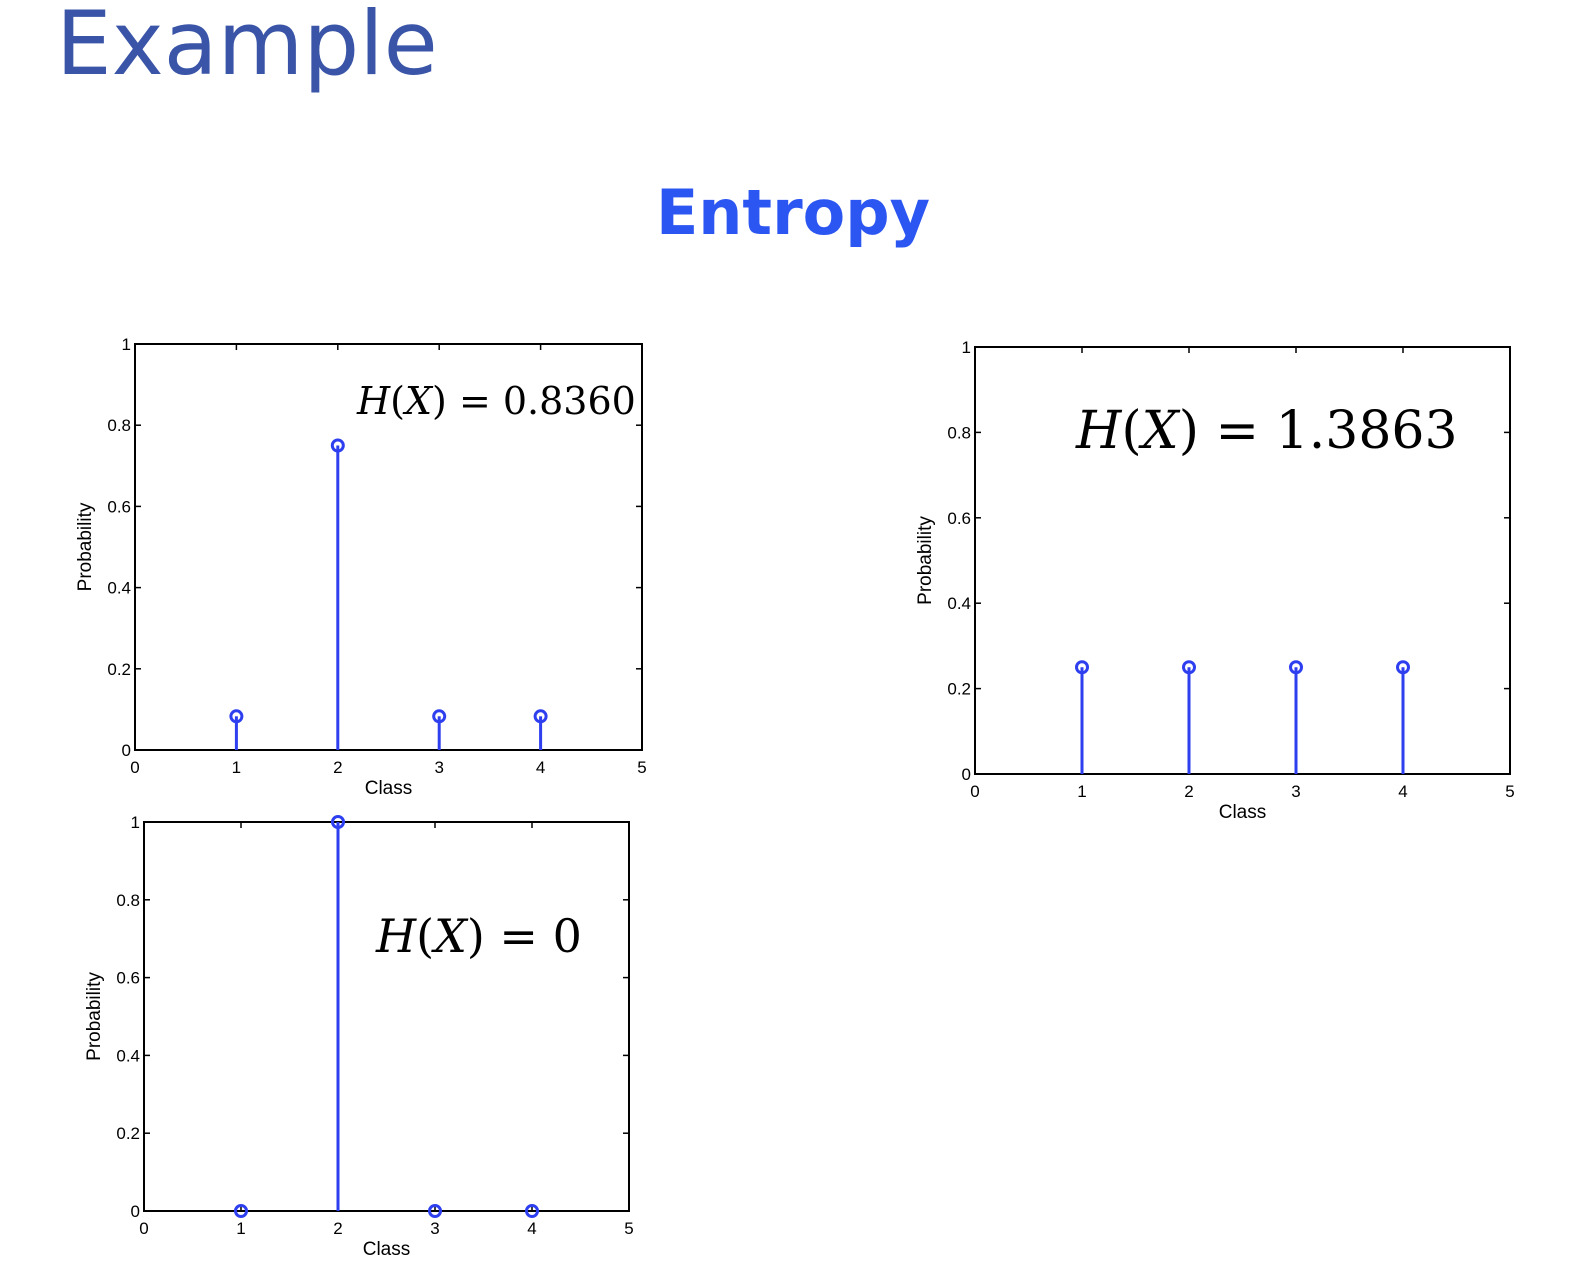 This screenshot has height=1284, width=1586. What do you see at coordinates (247, 47) in the screenshot?
I see `slide-title: Example` at bounding box center [247, 47].